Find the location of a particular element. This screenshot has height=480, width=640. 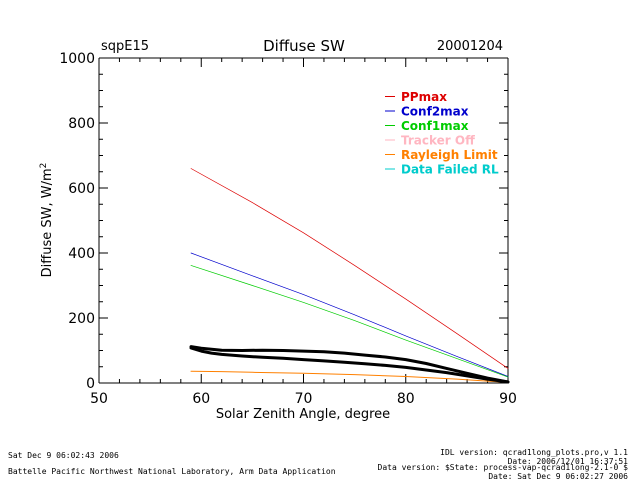

x-axis-label: Solar Zenith Angle, degree is located at coordinates (303, 414).